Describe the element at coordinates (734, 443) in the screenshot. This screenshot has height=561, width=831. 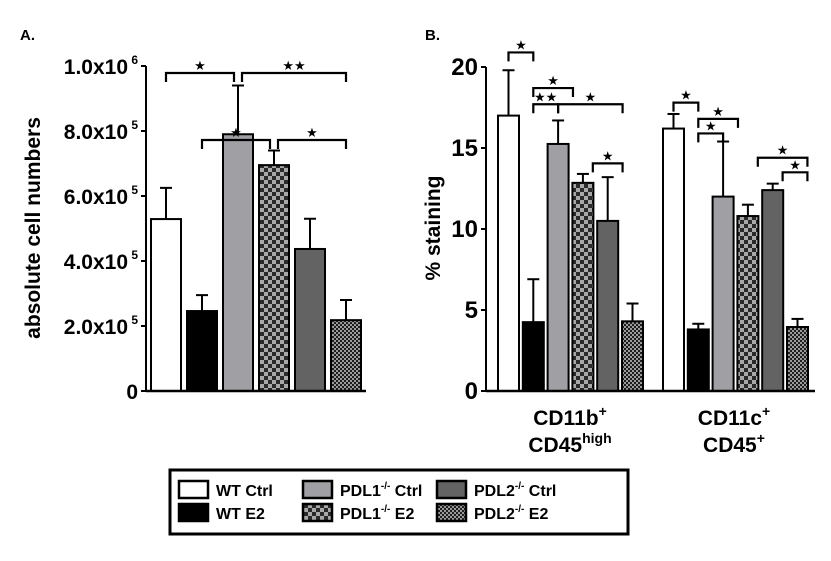
I see `category-line2: CD45+` at that location.